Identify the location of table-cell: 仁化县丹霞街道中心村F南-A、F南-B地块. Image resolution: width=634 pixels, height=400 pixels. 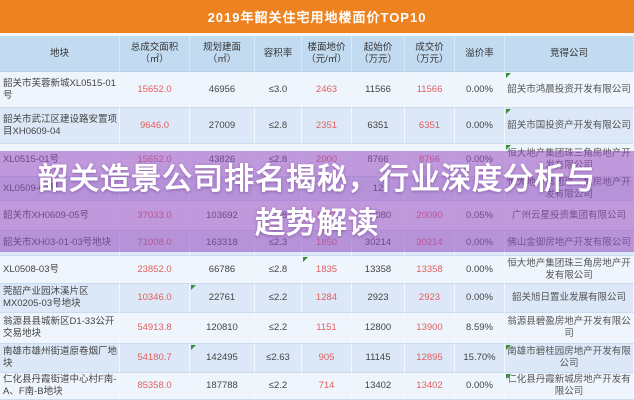
(60, 386).